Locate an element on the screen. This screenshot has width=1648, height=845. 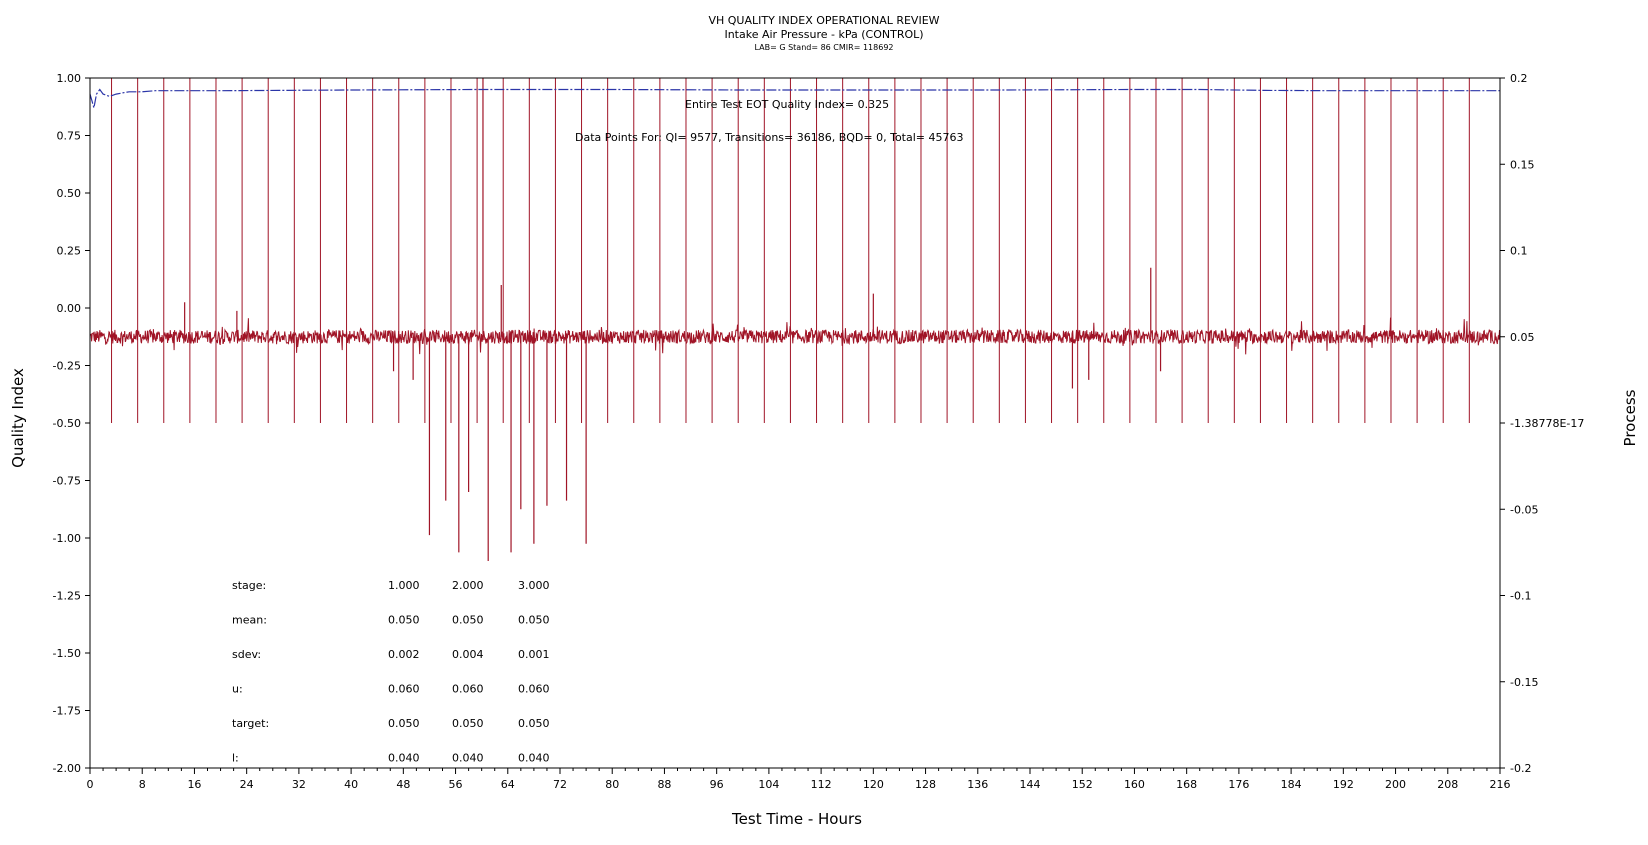
process-series-line is located at coordinates (795, 336).